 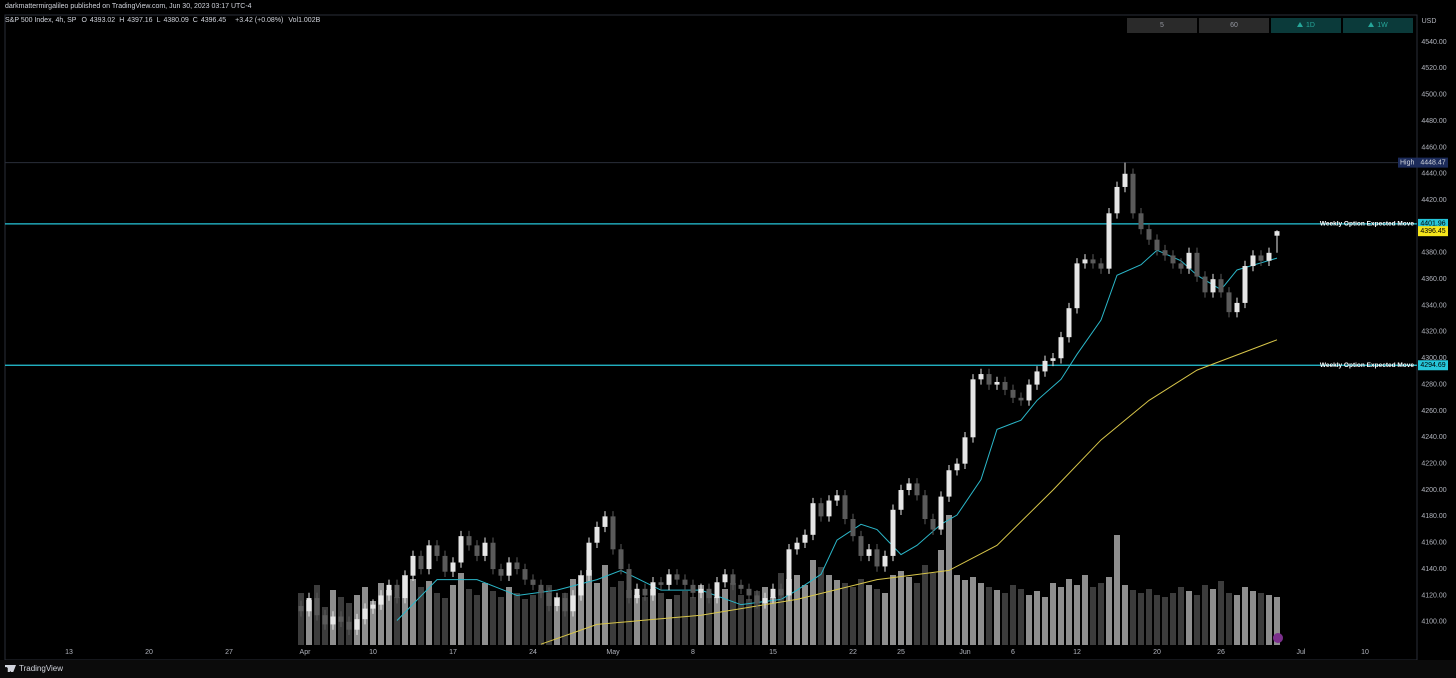 I want to click on x-tick-label: May, so click(x=613, y=652).